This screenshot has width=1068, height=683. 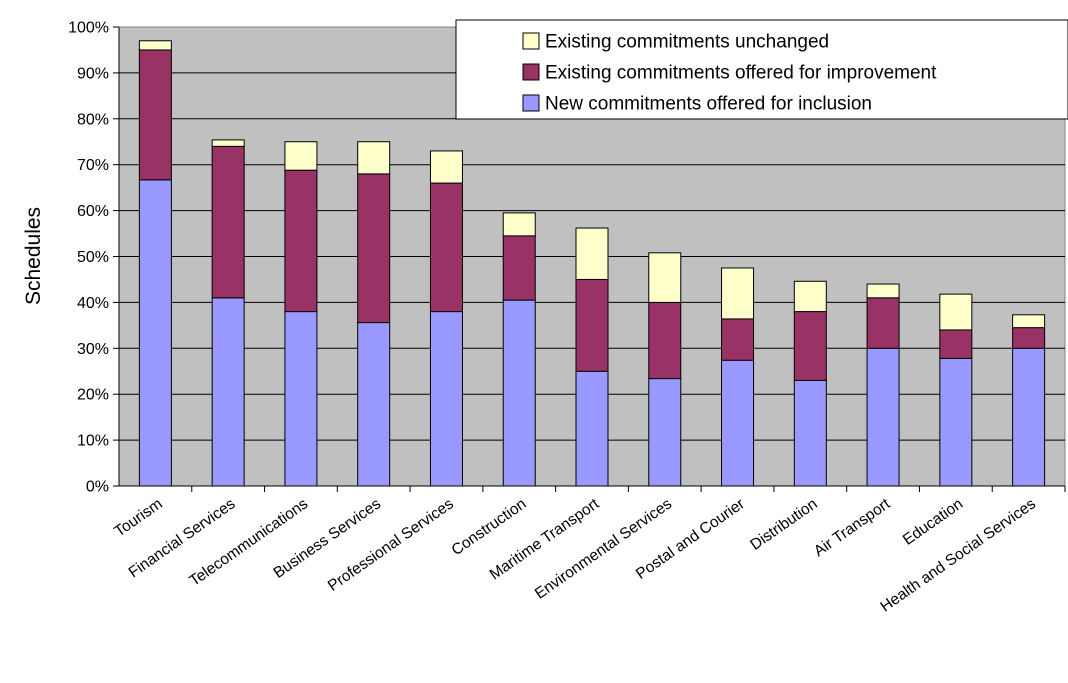 I want to click on legend-label: Existing commitments unchanged, so click(x=687, y=42).